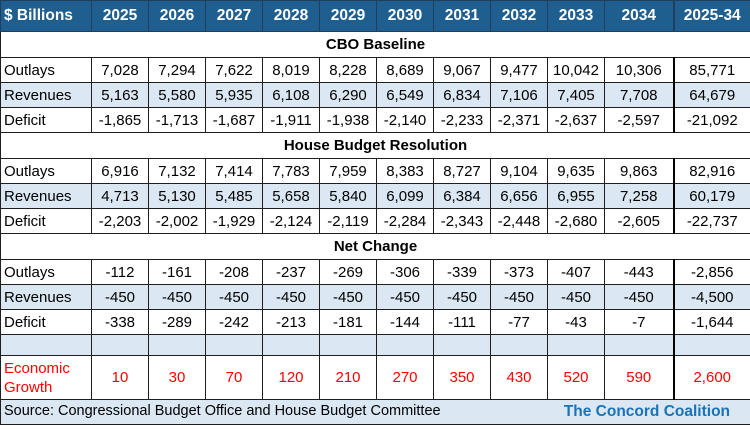  I want to click on table-cell: -144, so click(405, 322).